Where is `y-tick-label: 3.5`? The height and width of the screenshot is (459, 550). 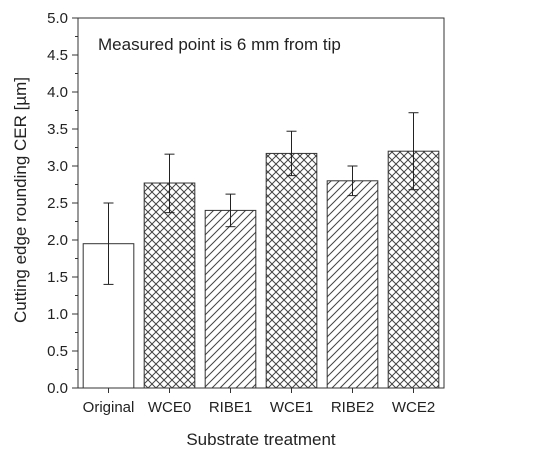 y-tick-label: 3.5 is located at coordinates (57, 129).